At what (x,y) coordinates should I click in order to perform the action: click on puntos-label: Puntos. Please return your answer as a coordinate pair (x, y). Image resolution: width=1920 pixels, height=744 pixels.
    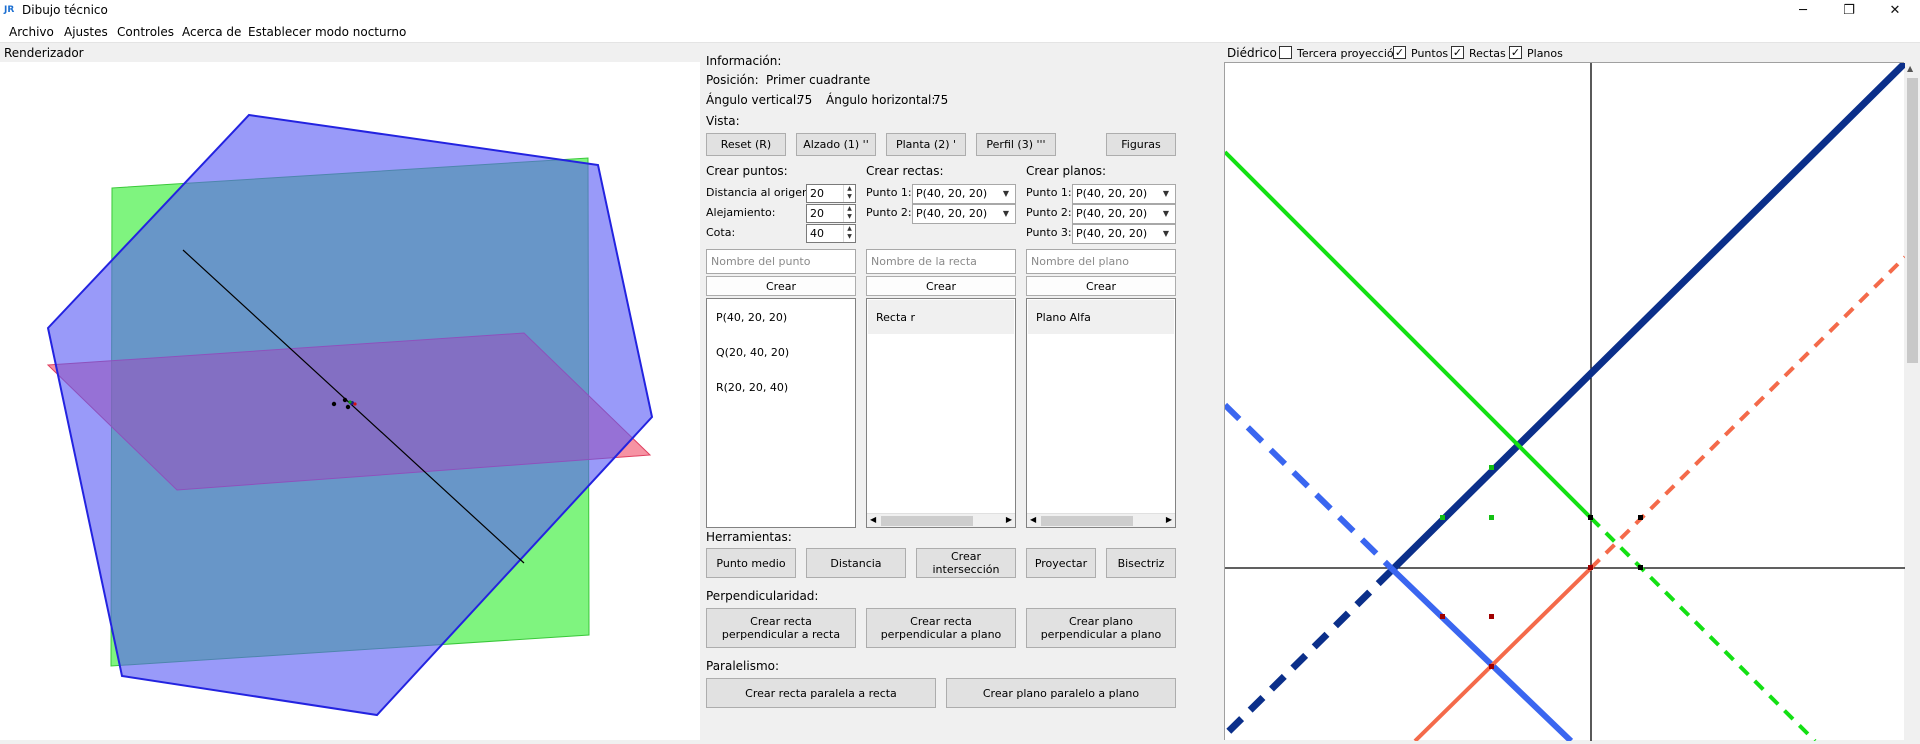
    Looking at the image, I should click on (1430, 53).